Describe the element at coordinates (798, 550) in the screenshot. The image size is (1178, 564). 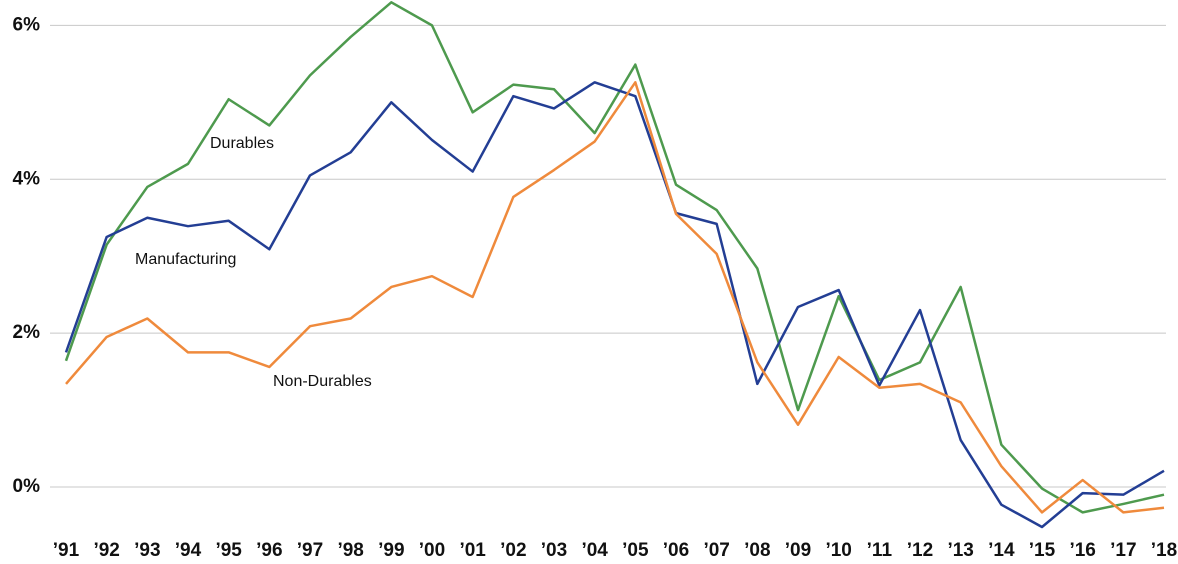
I see `x-tick-label: ’09` at that location.